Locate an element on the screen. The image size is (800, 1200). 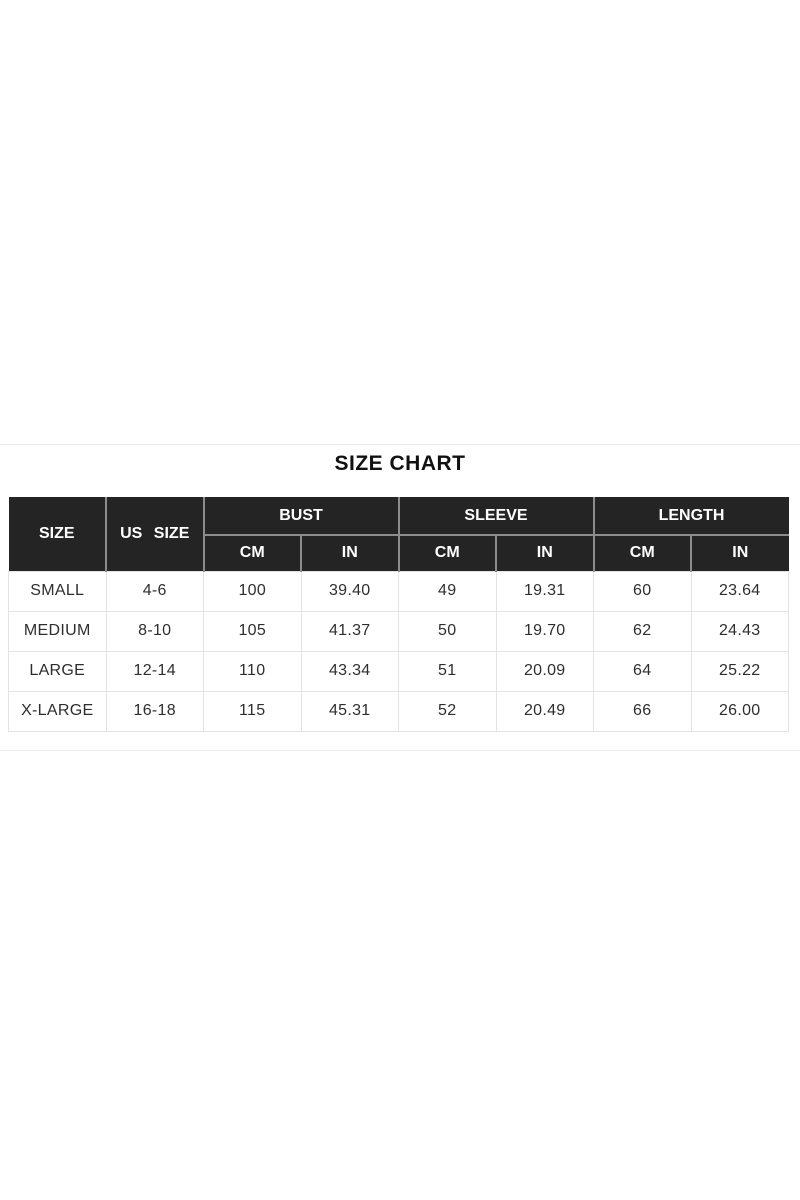
row-label: MEDIUM is located at coordinates (57, 631).